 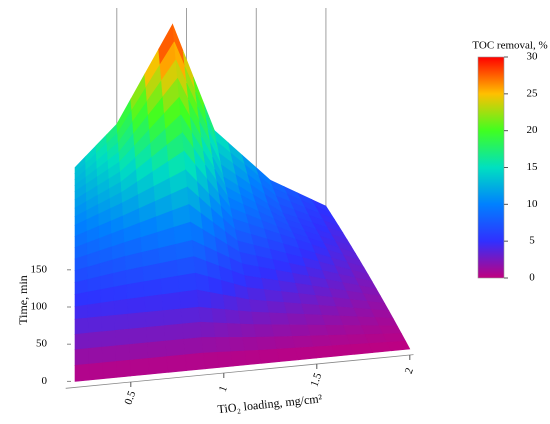 I want to click on y-tick-label: 0, so click(x=45, y=381).